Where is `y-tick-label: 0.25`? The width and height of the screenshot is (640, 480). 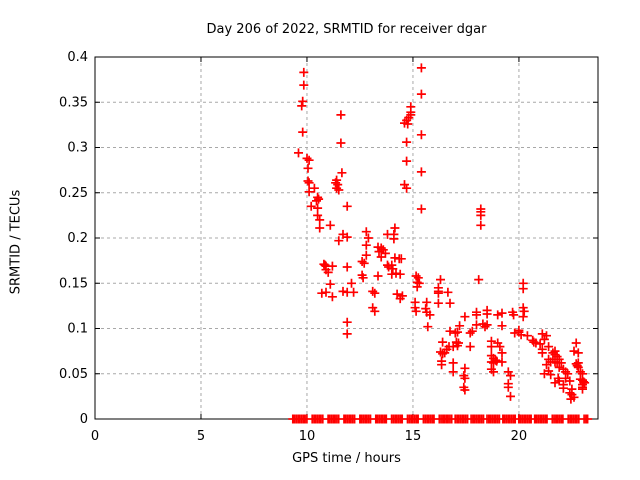 y-tick-label: 0.25 is located at coordinates (73, 193).